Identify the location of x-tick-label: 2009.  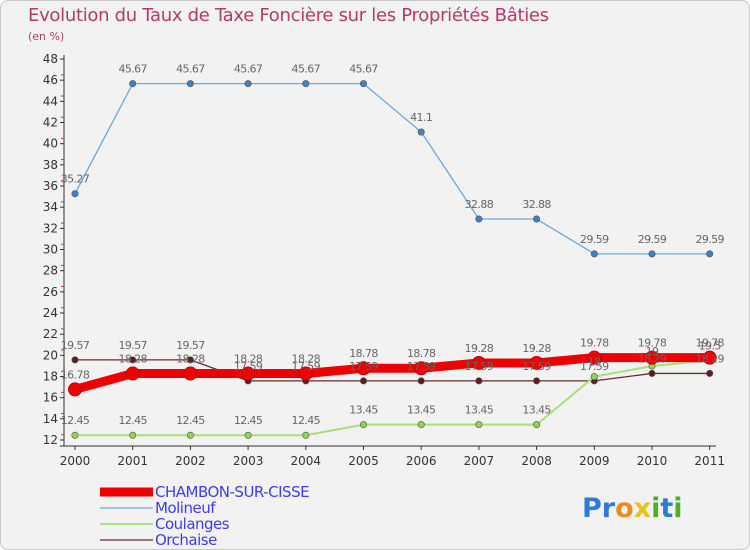
(594, 461).